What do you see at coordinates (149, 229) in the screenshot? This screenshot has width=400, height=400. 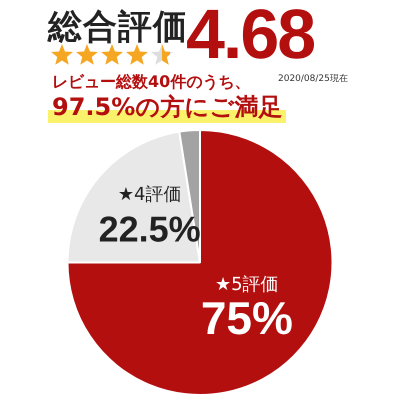 I see `data-label: 22.5%` at bounding box center [149, 229].